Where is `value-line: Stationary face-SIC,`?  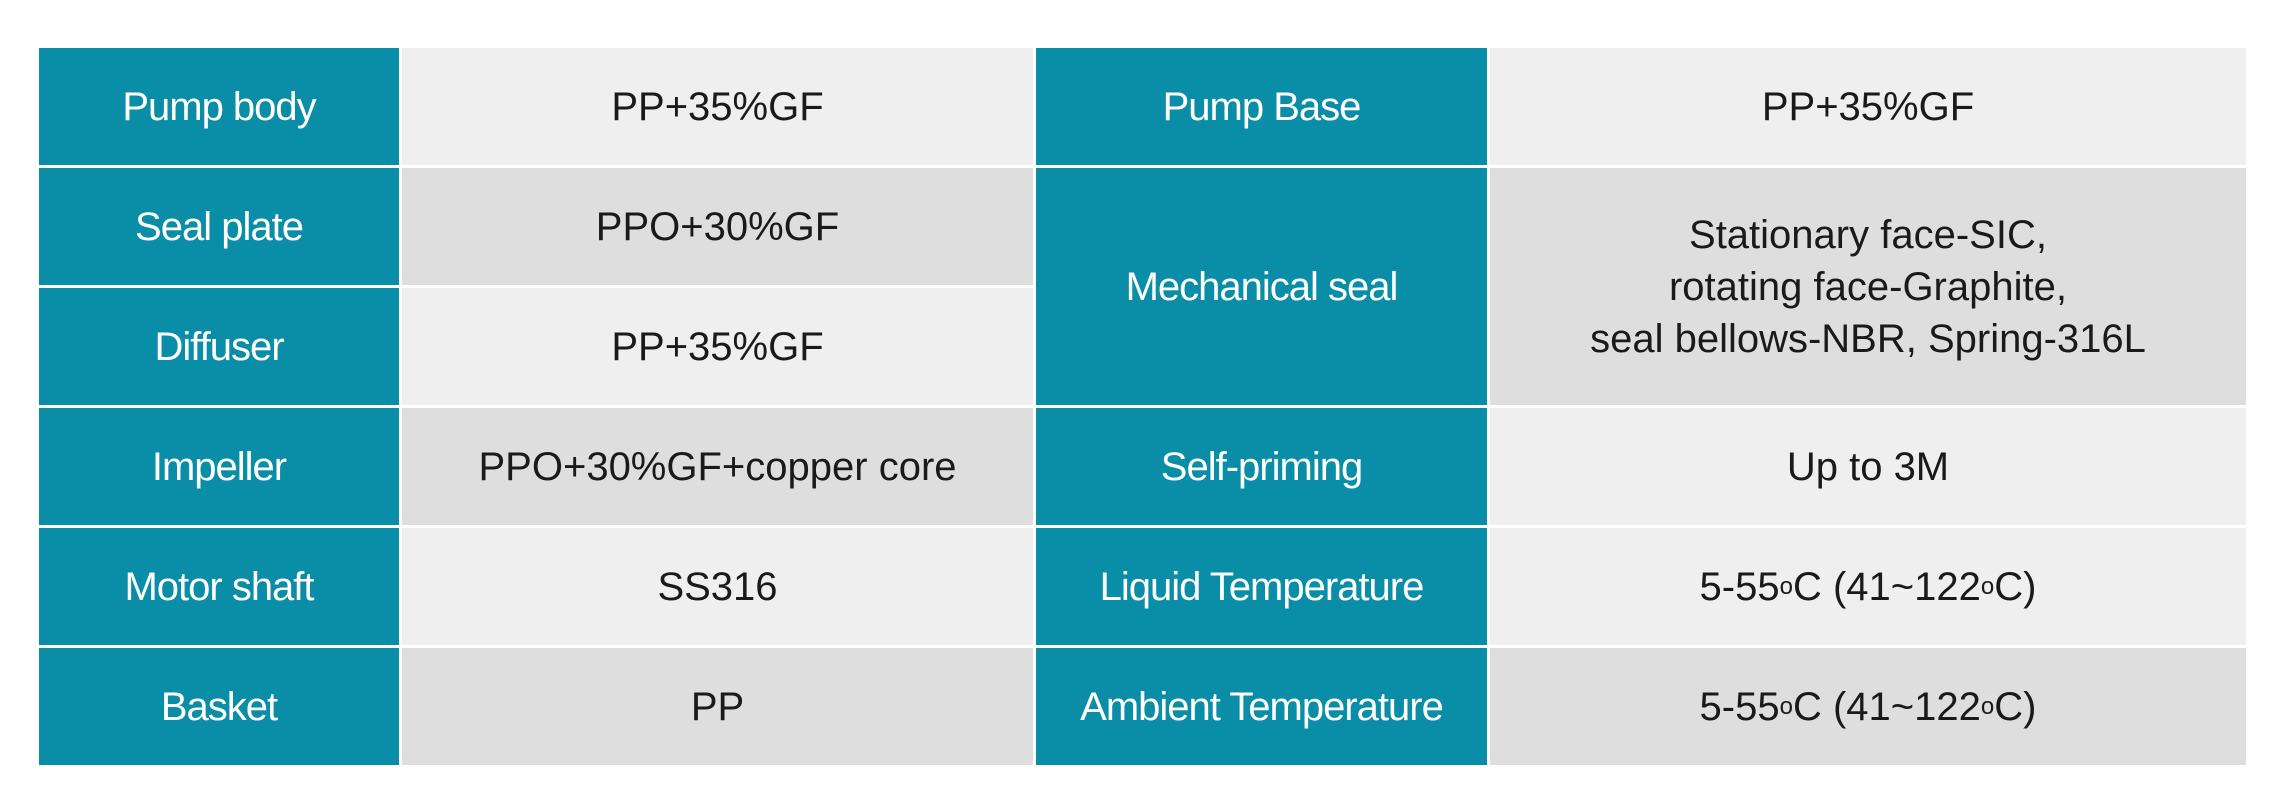
value-line: Stationary face-SIC, is located at coordinates (1868, 234).